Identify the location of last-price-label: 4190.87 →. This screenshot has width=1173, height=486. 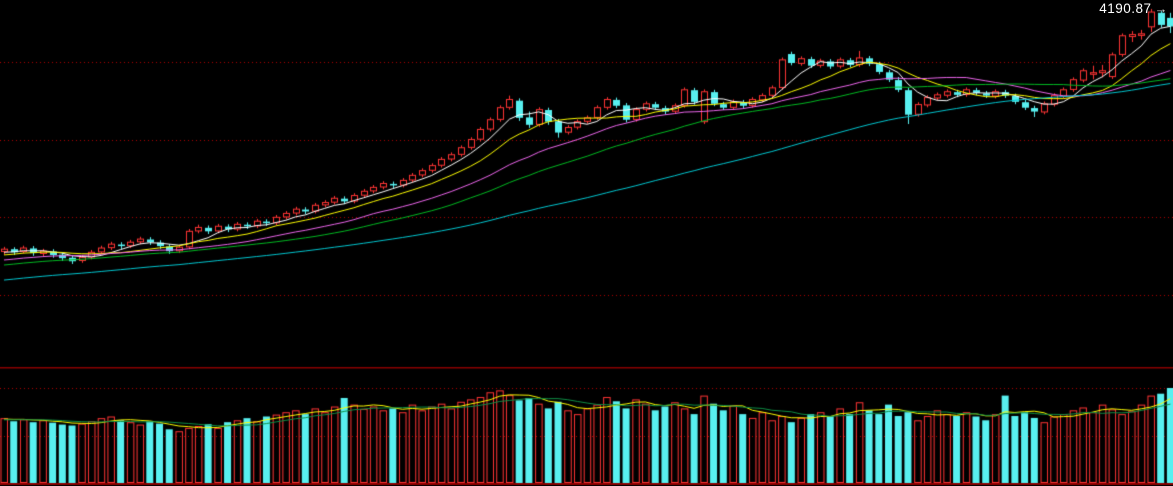
(1133, 8).